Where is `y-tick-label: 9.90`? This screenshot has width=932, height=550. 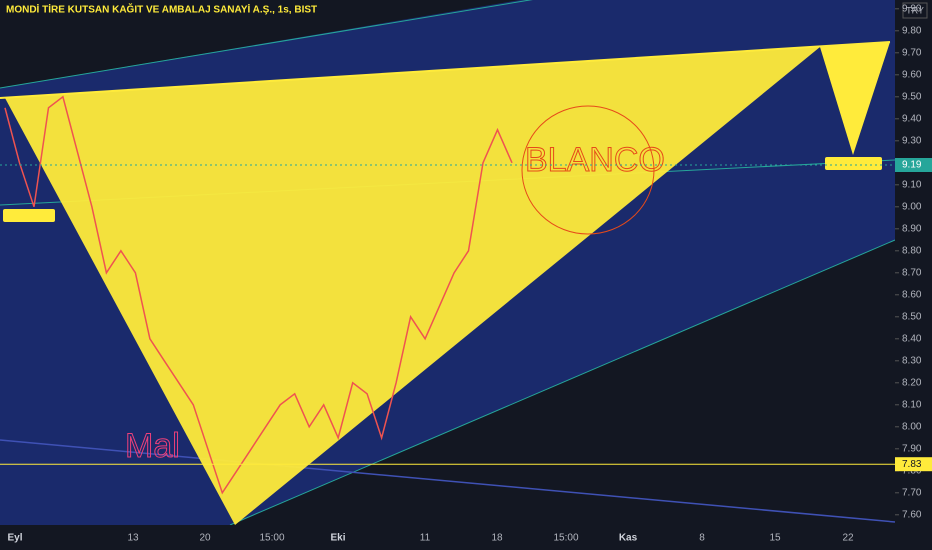 y-tick-label: 9.90 is located at coordinates (912, 8).